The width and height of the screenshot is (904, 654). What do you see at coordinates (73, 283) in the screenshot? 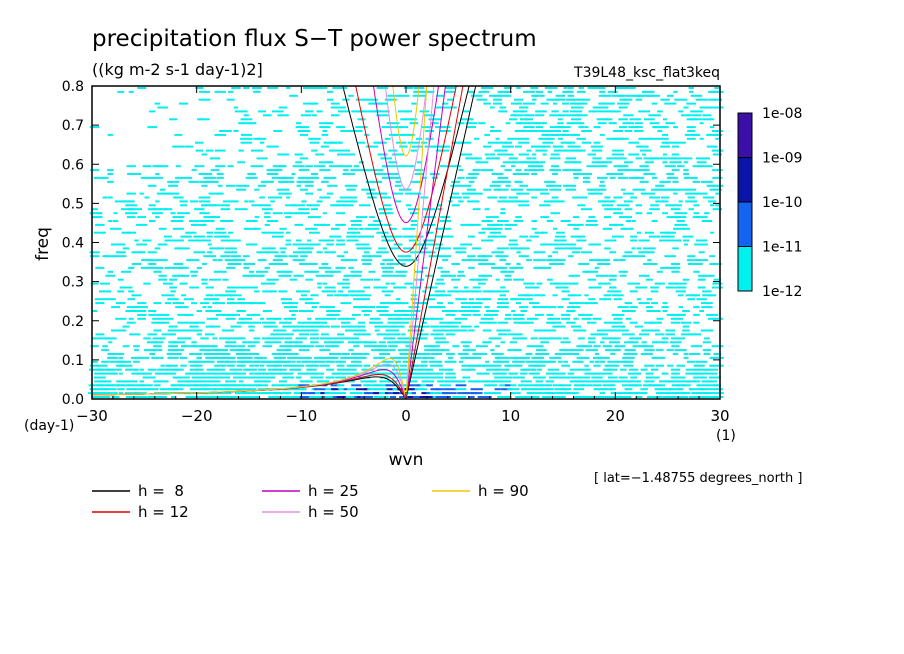
I see `y-tick-label: 0.3` at bounding box center [73, 283].